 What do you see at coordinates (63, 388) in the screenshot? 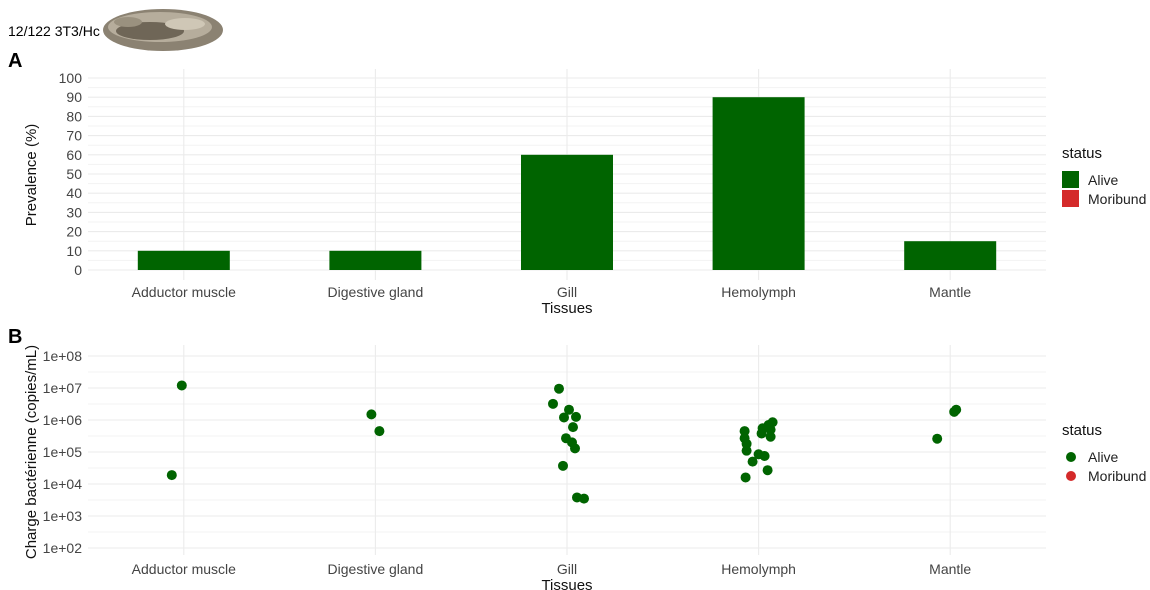
I see `y-tick-label: 1e+07` at bounding box center [63, 388].